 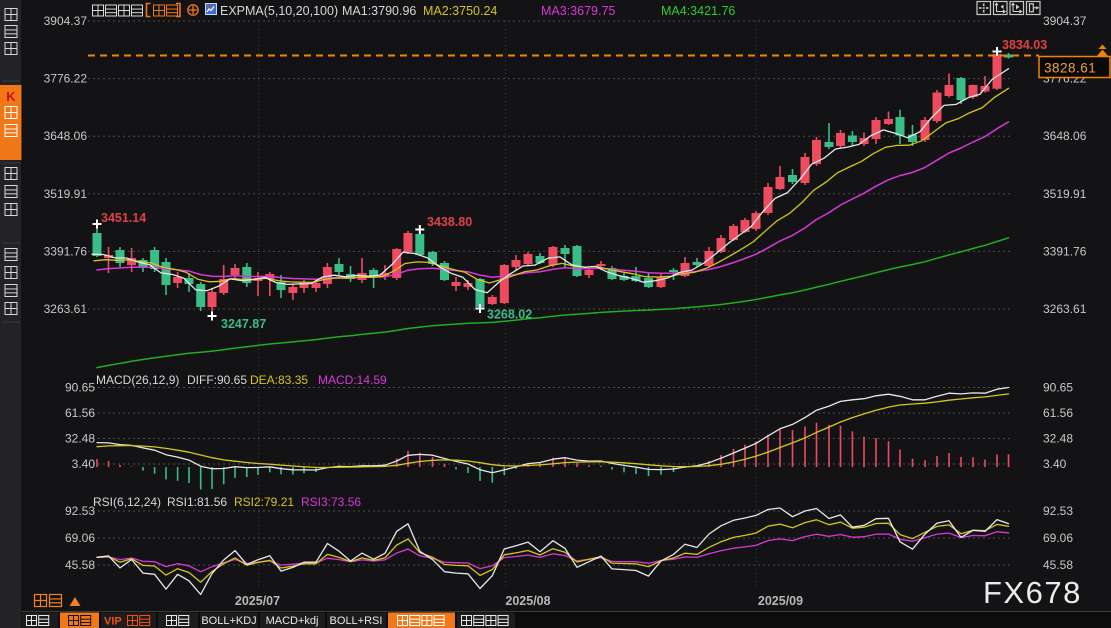 I want to click on svg-text: 2025/08, so click(x=527, y=601).